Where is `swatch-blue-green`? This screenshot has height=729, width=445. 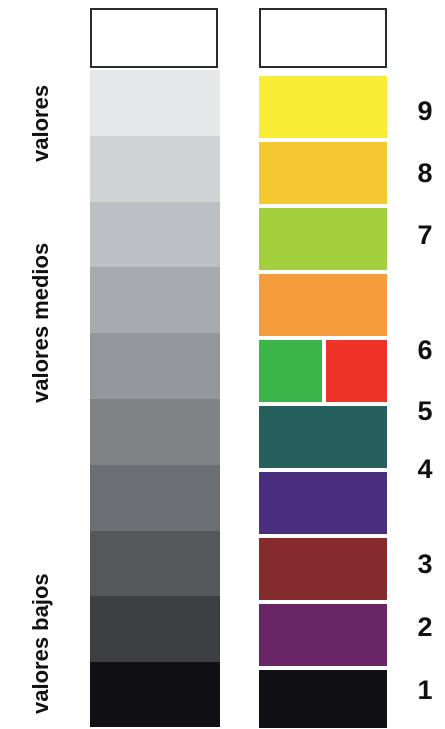
swatch-blue-green is located at coordinates (323, 437).